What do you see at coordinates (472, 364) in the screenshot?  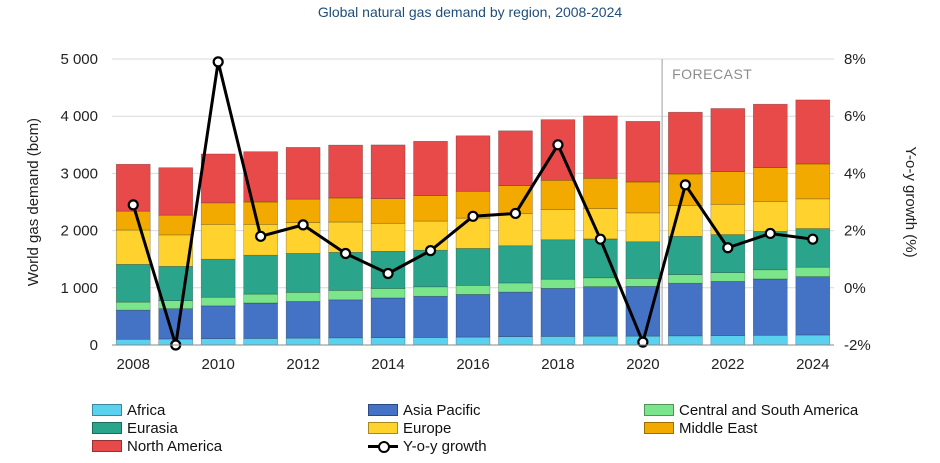 I see `x-tick-label: 2016` at bounding box center [472, 364].